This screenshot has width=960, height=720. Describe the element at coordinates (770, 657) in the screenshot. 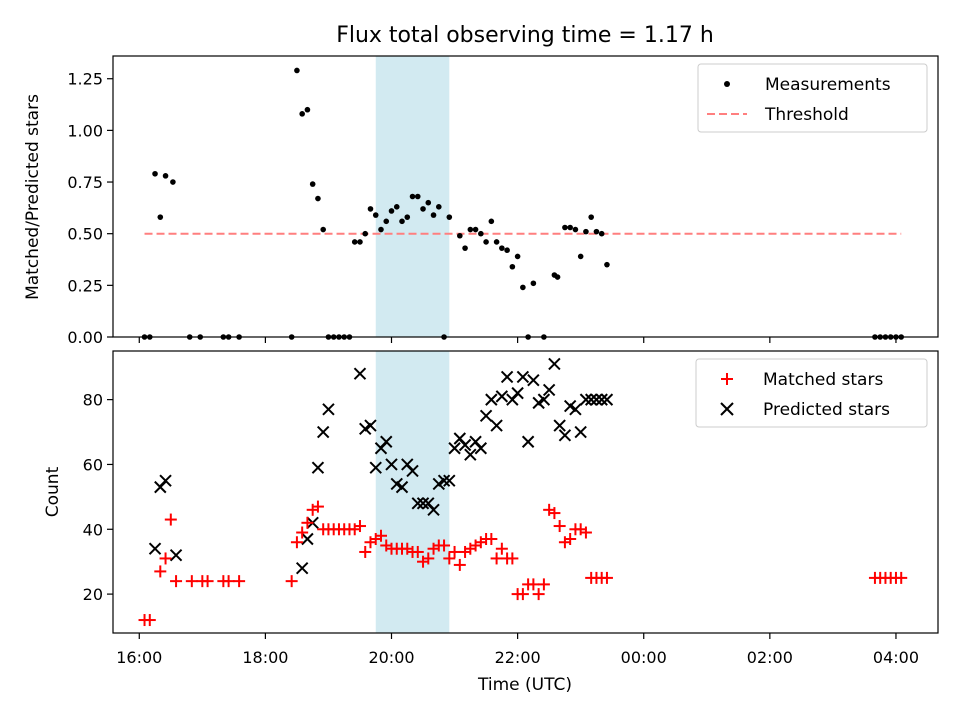

I see `x-tick-label: 02:00` at that location.